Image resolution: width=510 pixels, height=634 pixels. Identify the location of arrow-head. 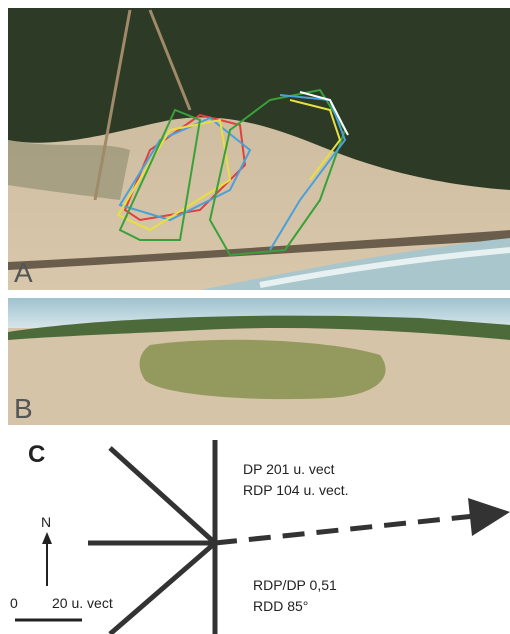
(489, 517).